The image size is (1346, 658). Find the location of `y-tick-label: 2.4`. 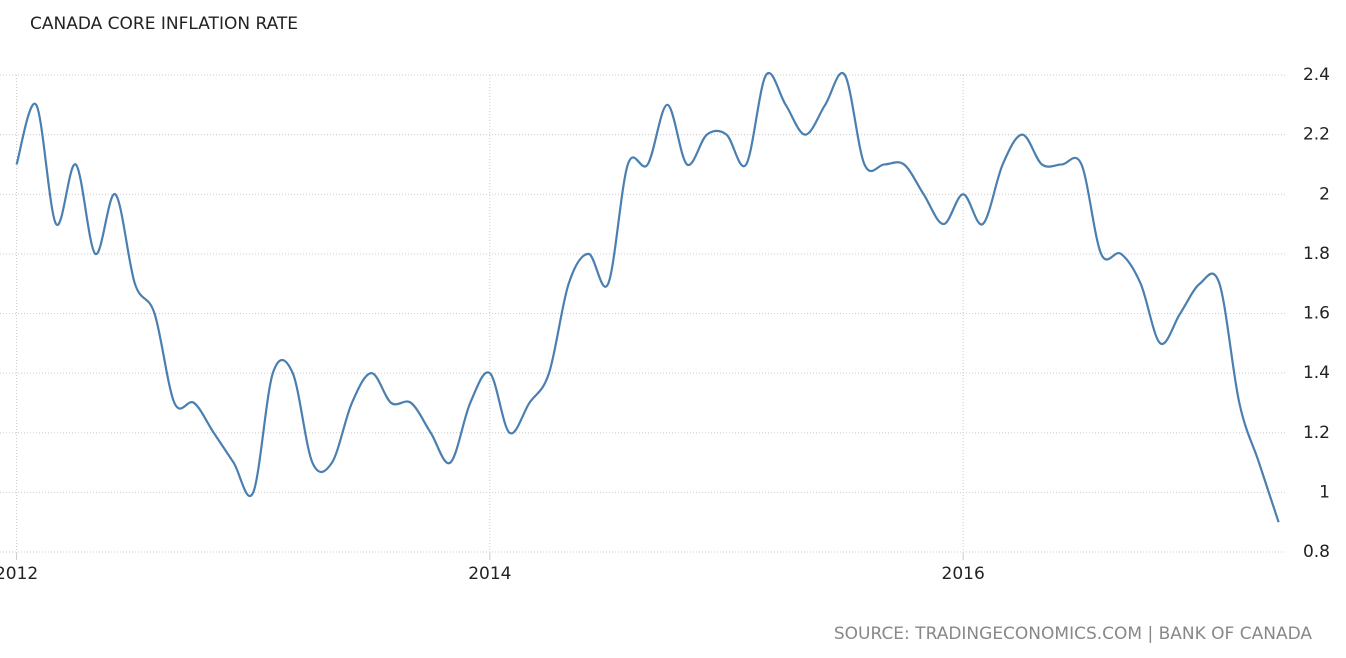

y-tick-label: 2.4 is located at coordinates (1316, 75).